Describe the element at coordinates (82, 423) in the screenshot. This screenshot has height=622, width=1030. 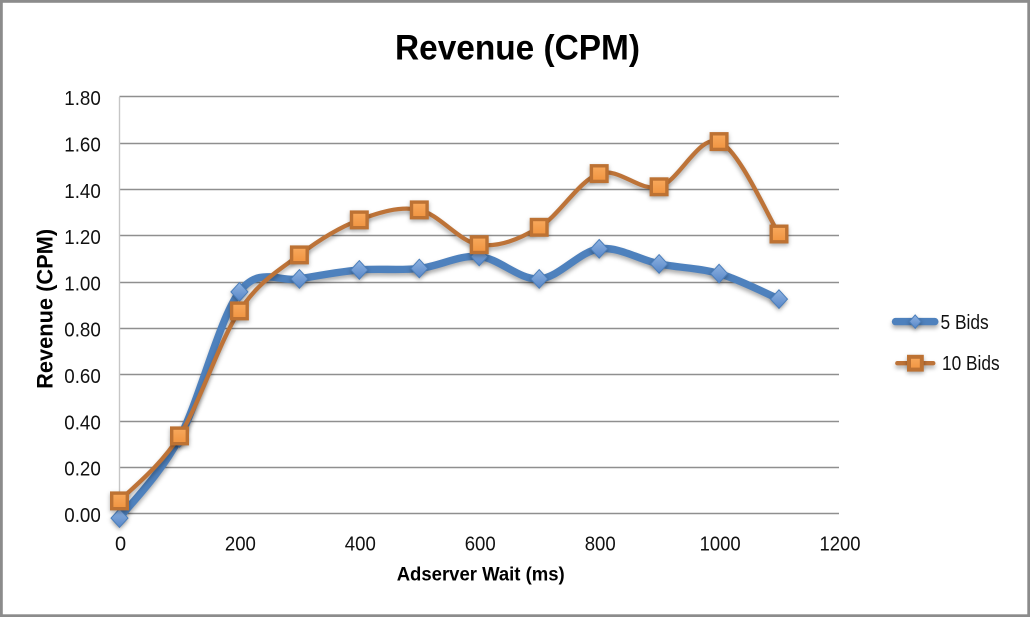
I see `svg-text: 0.40` at that location.